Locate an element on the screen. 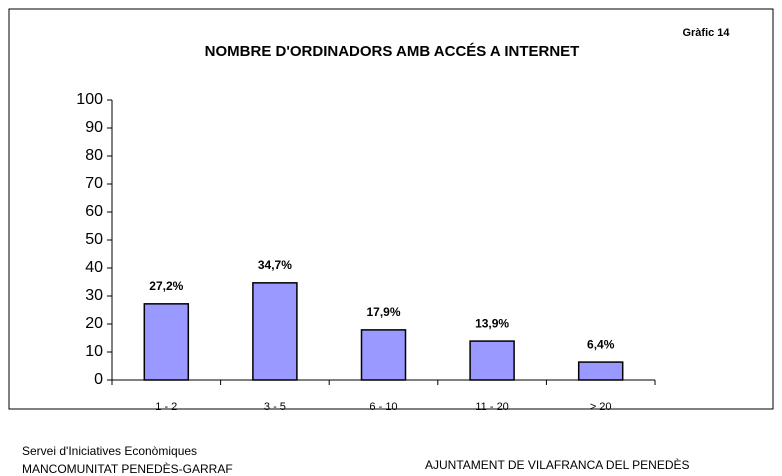 The width and height of the screenshot is (782, 476). y-tick-label: 60 is located at coordinates (94, 211).